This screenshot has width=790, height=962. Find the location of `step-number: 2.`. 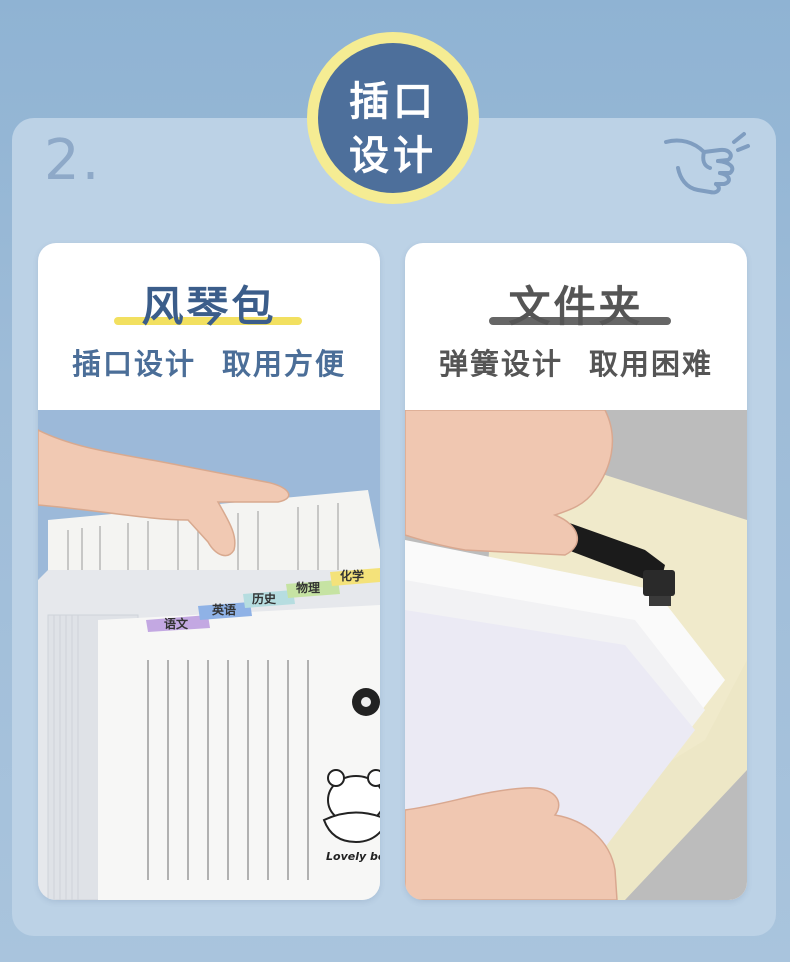

step-number: 2. is located at coordinates (73, 160).